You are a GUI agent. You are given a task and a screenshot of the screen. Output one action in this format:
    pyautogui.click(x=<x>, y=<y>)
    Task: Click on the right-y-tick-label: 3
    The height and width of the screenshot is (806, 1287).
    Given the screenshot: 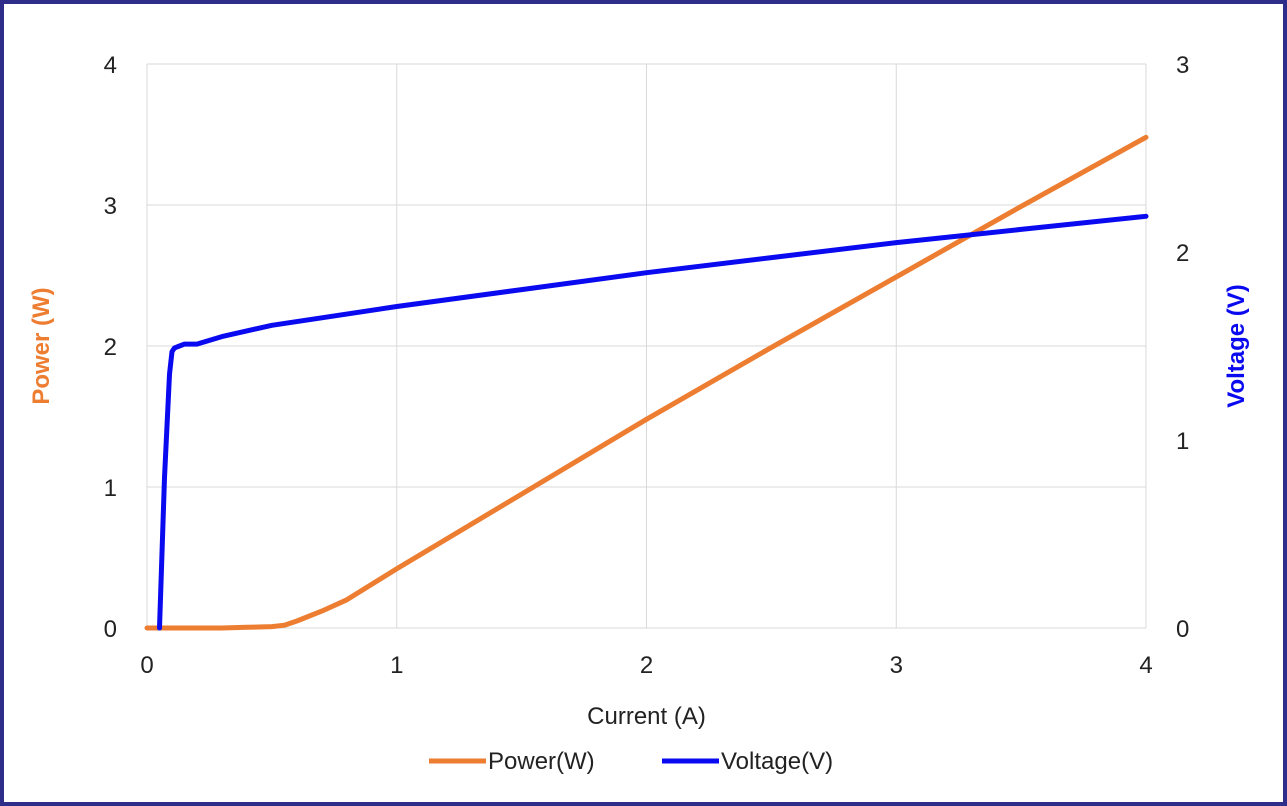 What is the action you would take?
    pyautogui.click(x=1182, y=65)
    